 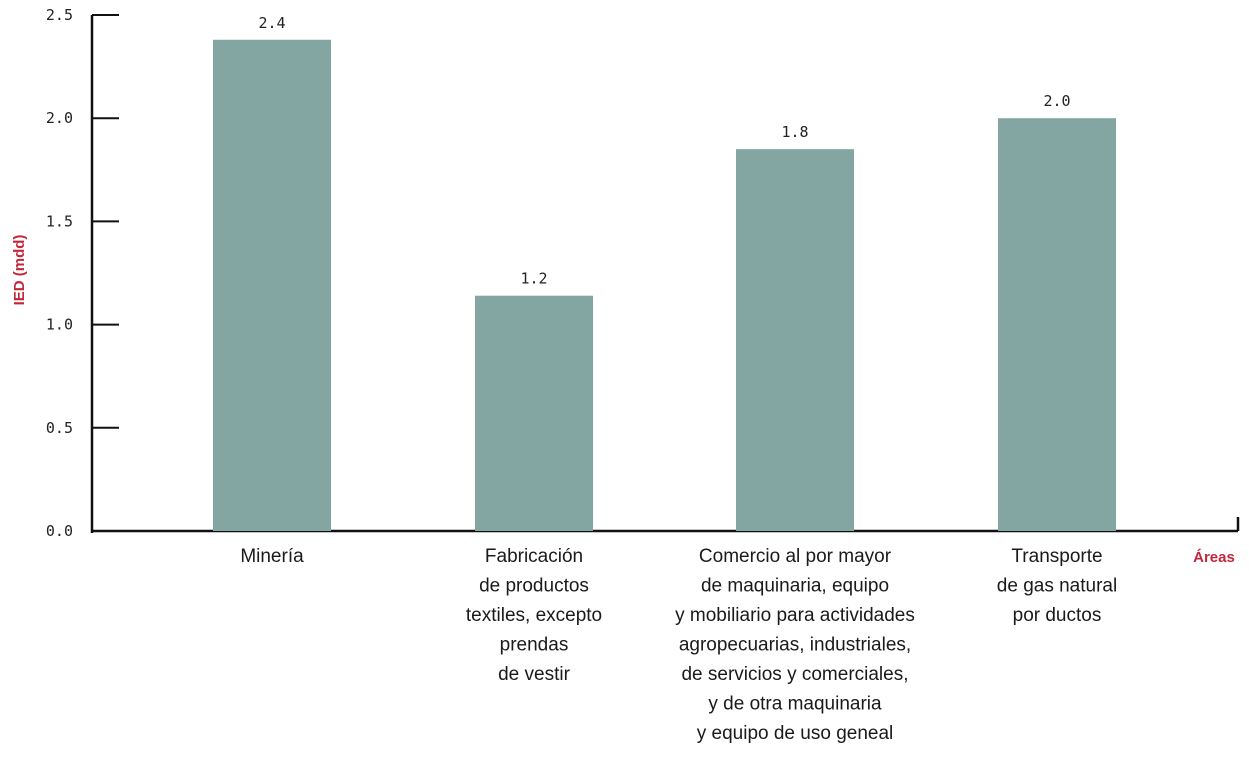 I want to click on bar-value-label: 2.0, so click(x=1056, y=101).